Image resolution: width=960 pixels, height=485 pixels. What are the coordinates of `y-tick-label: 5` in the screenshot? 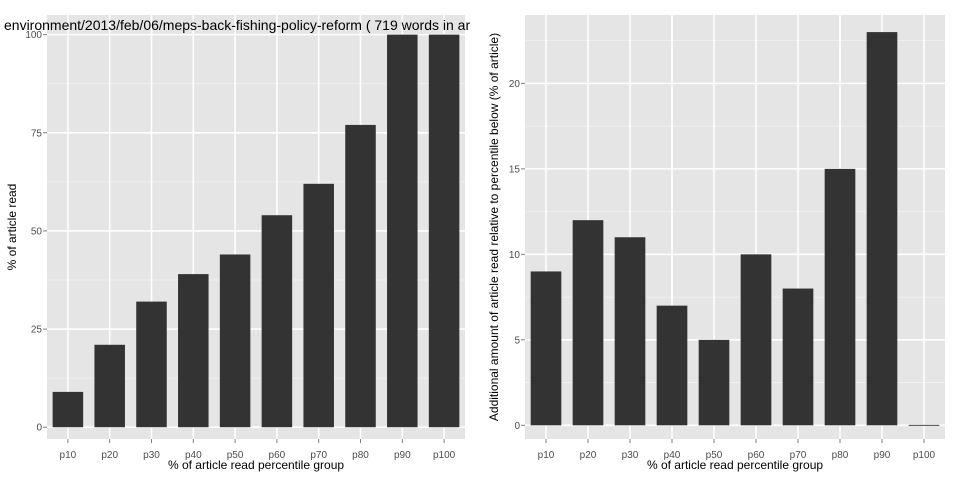 It's located at (517, 340).